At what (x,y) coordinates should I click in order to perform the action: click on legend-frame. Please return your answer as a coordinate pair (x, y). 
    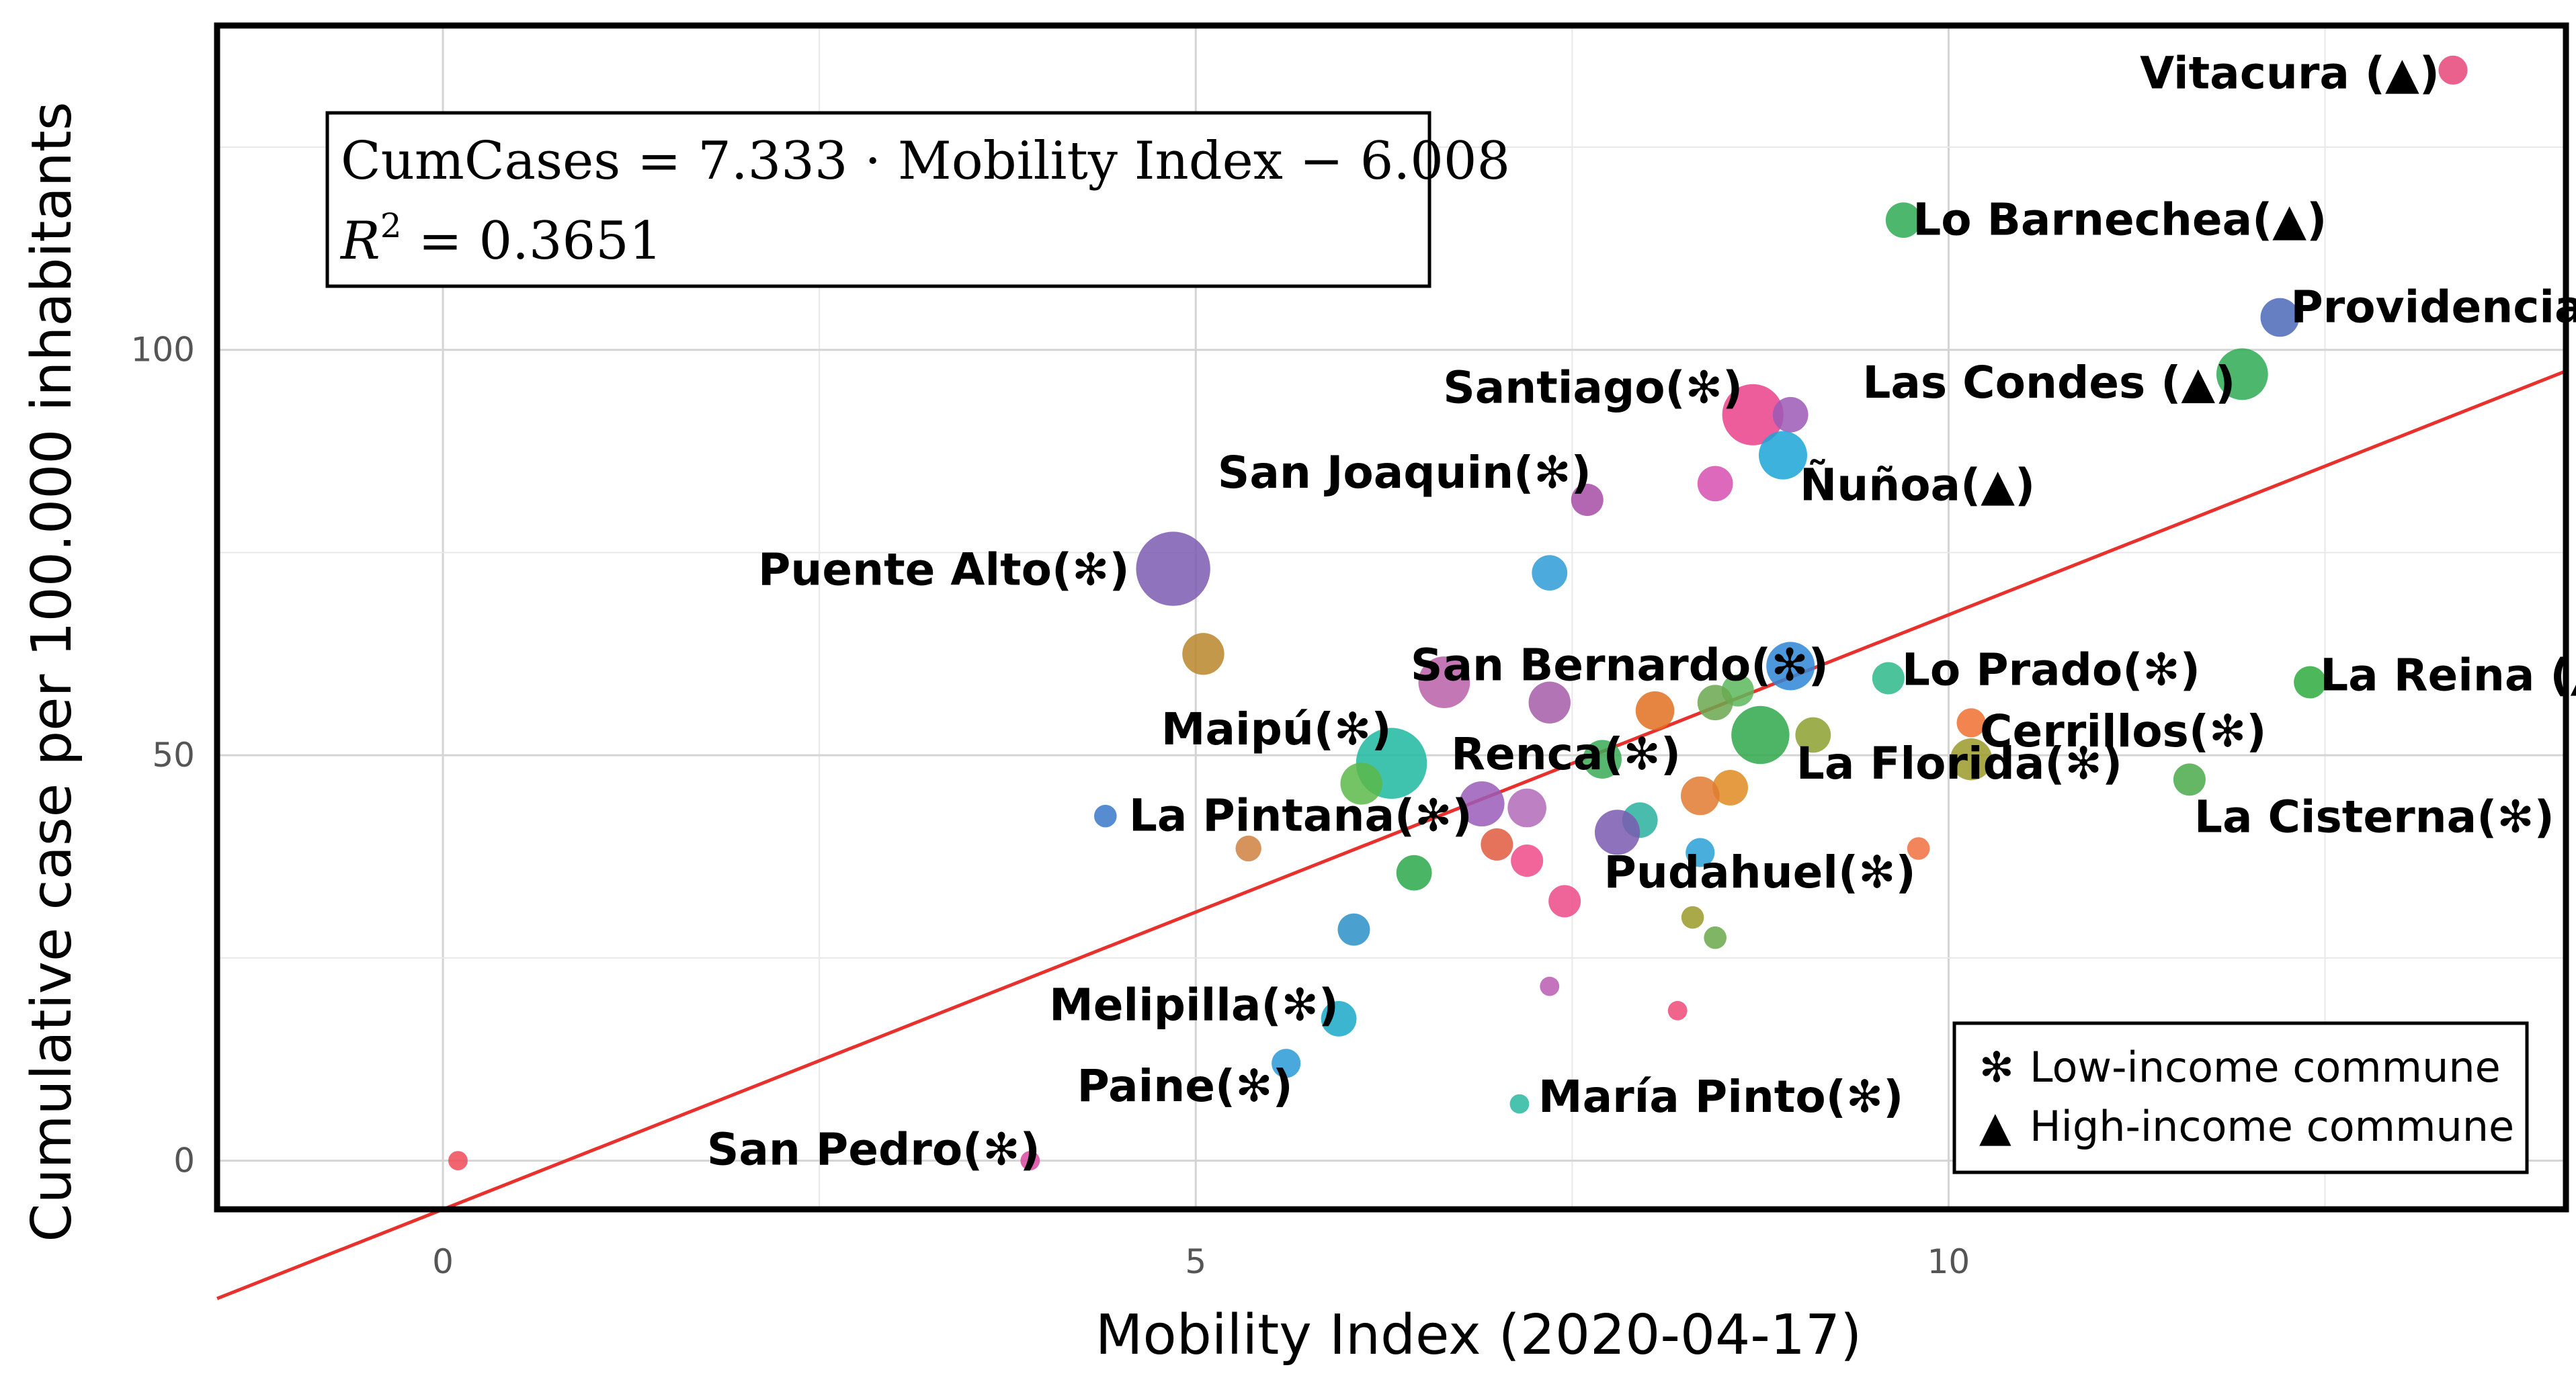
    Looking at the image, I should click on (2240, 1097).